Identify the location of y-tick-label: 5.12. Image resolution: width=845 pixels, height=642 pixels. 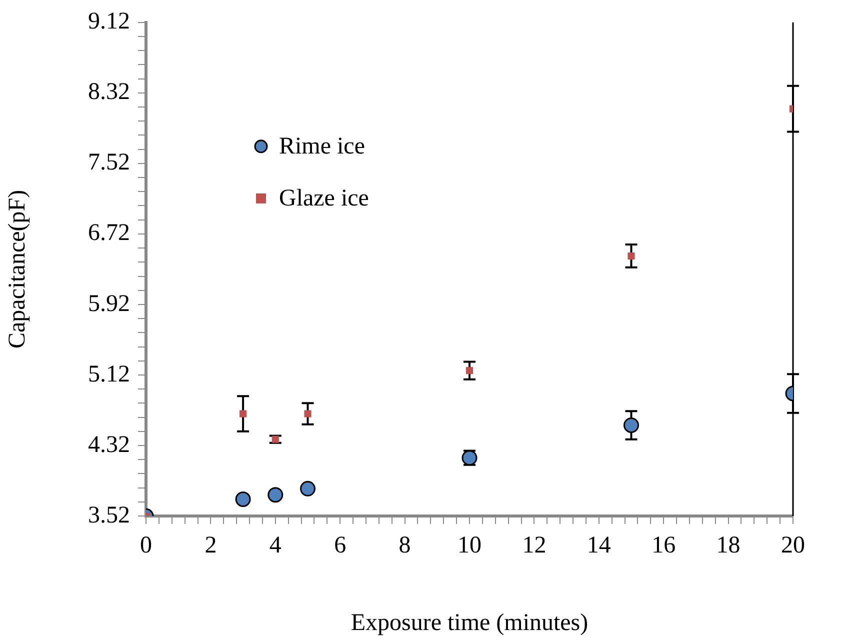
(109, 374).